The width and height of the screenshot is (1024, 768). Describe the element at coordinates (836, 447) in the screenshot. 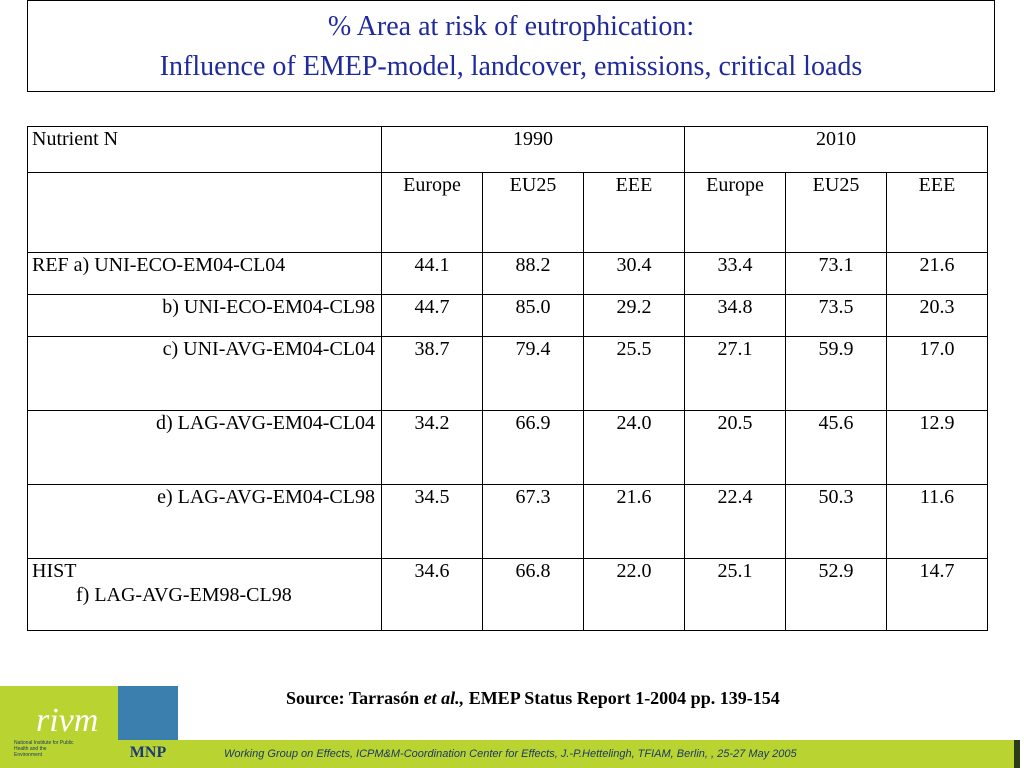

I see `table-cell: 45.6` at that location.